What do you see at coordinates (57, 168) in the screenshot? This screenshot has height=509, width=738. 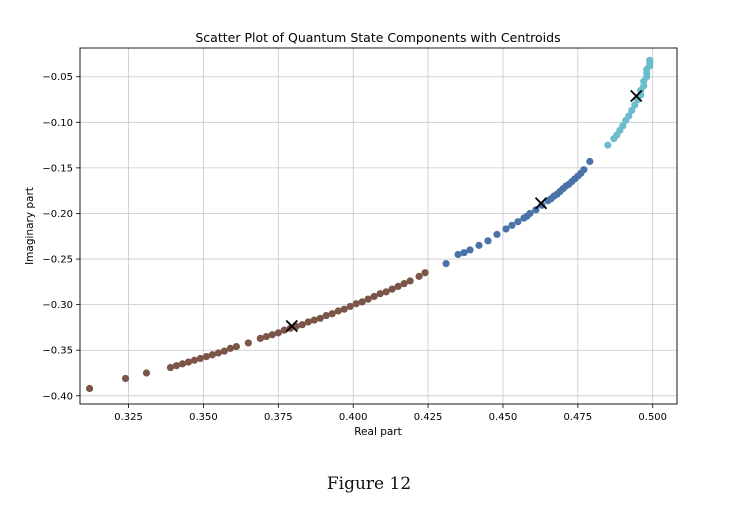 I see `y-tick-label: −0.15` at bounding box center [57, 168].